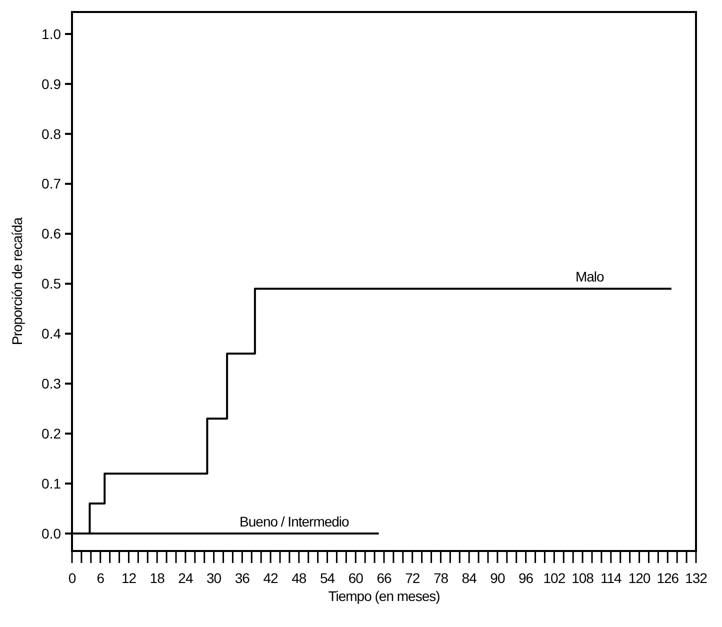  Describe the element at coordinates (554, 578) in the screenshot. I see `x-tick-label: 102` at that location.